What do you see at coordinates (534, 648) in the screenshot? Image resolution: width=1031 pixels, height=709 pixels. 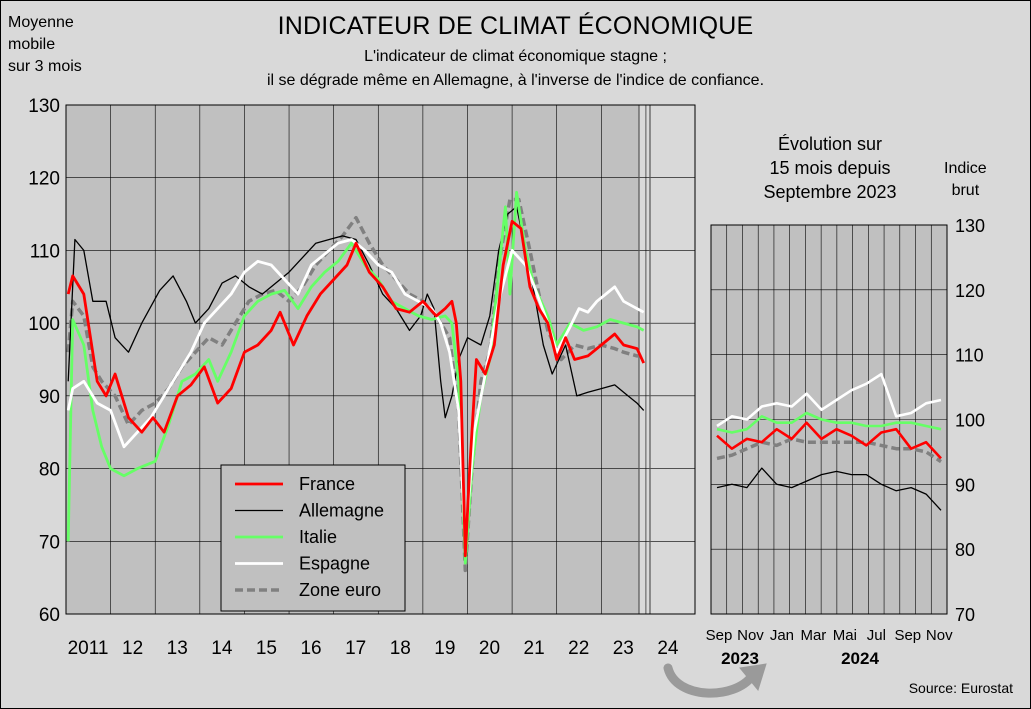 I see `main-x-tick-label: 21` at bounding box center [534, 648].